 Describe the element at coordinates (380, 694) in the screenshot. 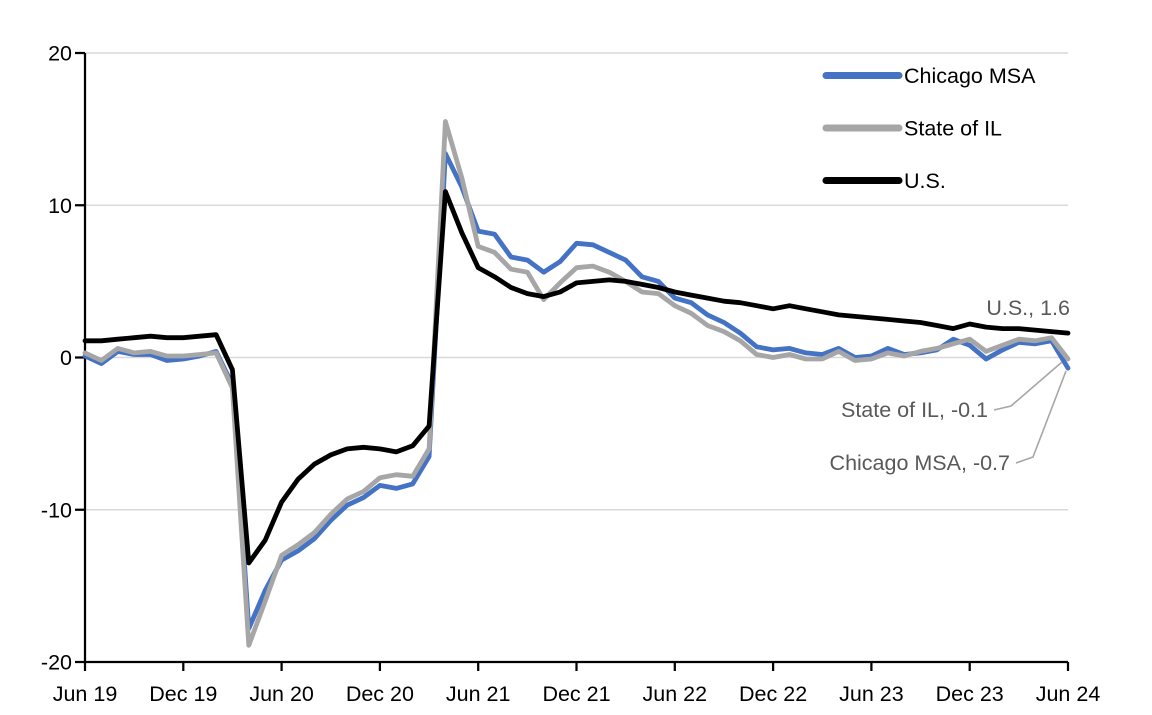

I see `x-axis-tick-label: Dec 20` at that location.